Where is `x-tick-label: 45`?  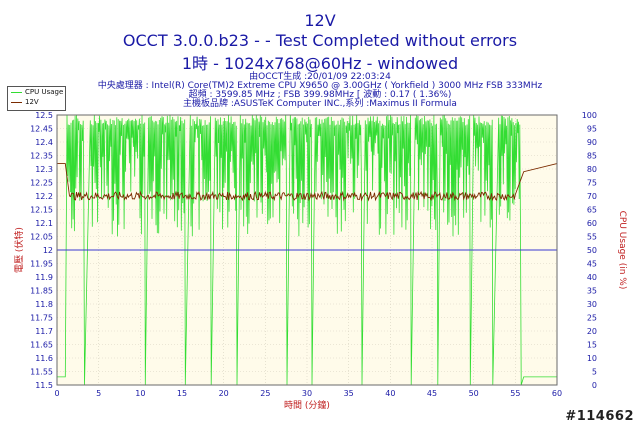 x-tick-label: 45 is located at coordinates (432, 393).